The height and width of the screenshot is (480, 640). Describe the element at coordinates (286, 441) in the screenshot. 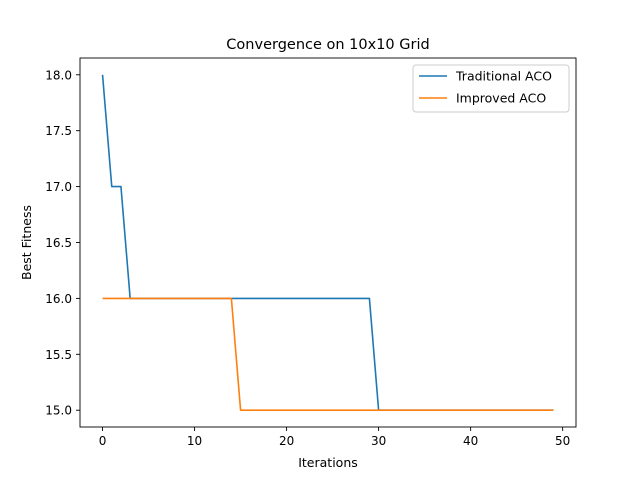

I see `x-tick-label: 20` at that location.